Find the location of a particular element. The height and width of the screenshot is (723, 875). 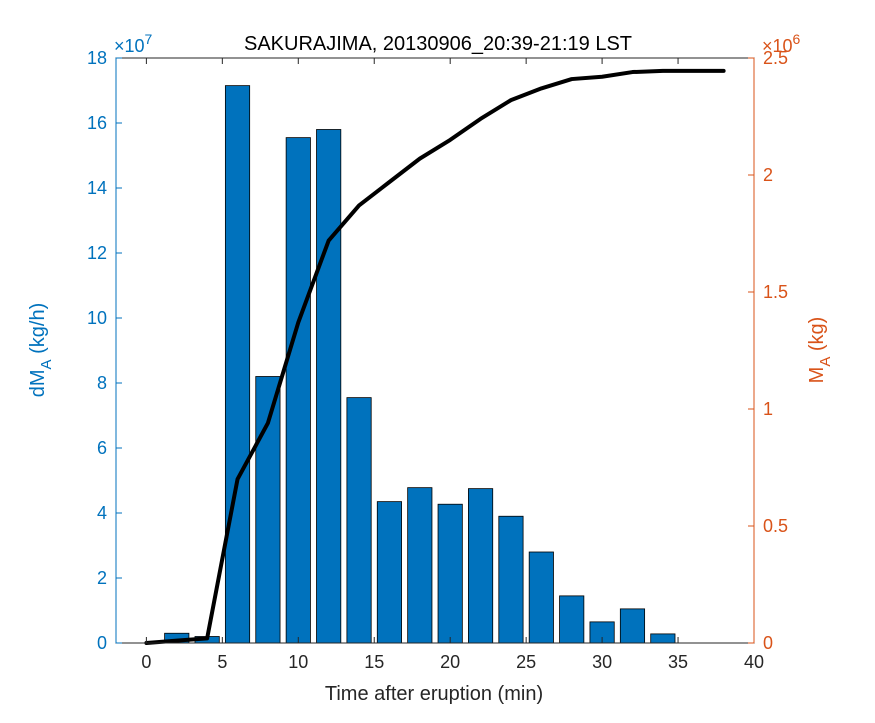

x-tick-label: 20 is located at coordinates (450, 662).